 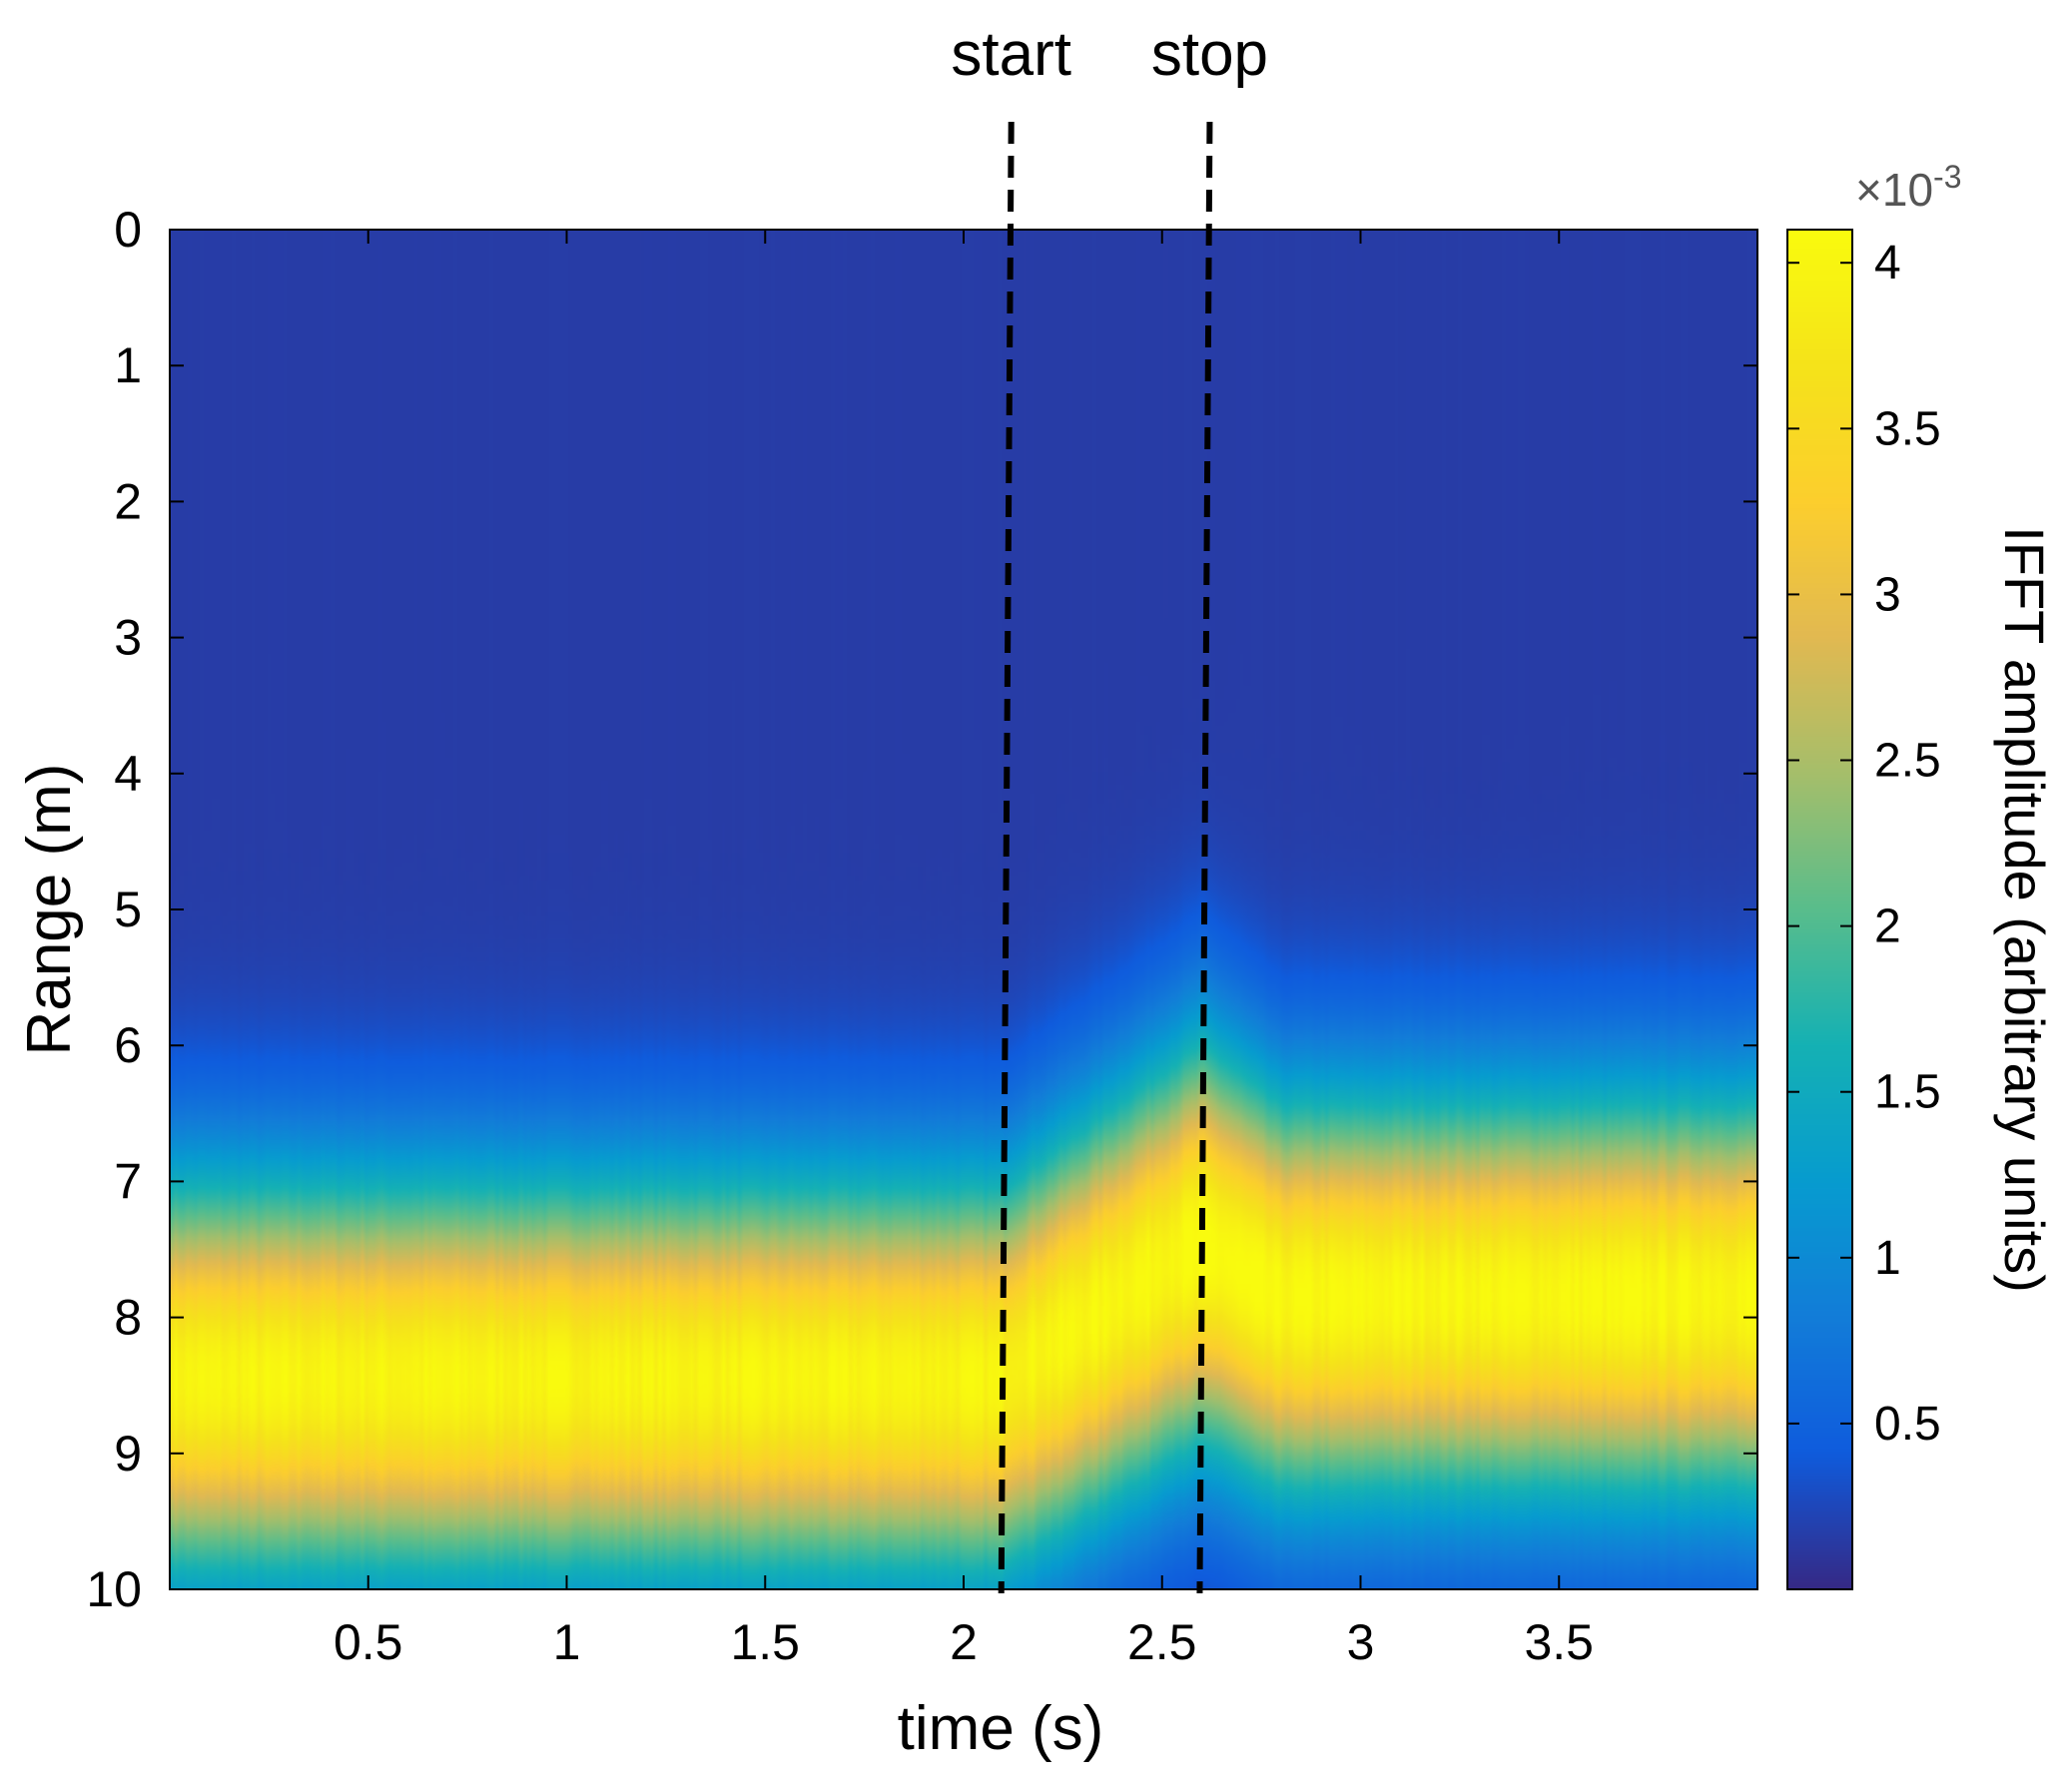 What do you see at coordinates (1162, 1642) in the screenshot?
I see `x-tick-label: 2.5` at bounding box center [1162, 1642].